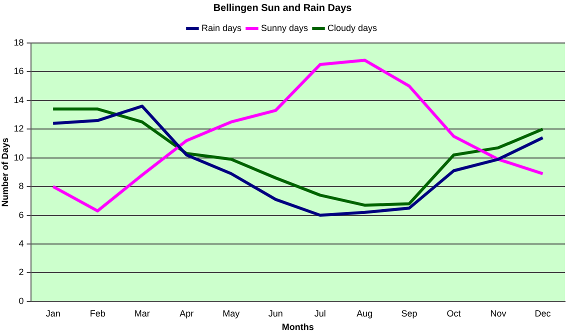  Describe the element at coordinates (409, 313) in the screenshot. I see `x-tick-label: Sep` at that location.